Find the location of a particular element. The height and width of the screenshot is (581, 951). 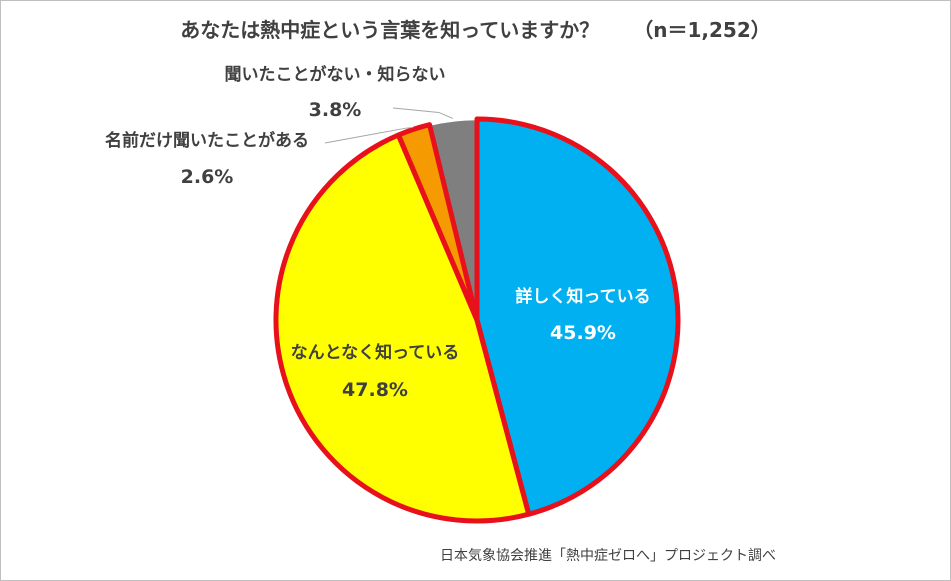

label-detail-value: 45.9% is located at coordinates (583, 333).